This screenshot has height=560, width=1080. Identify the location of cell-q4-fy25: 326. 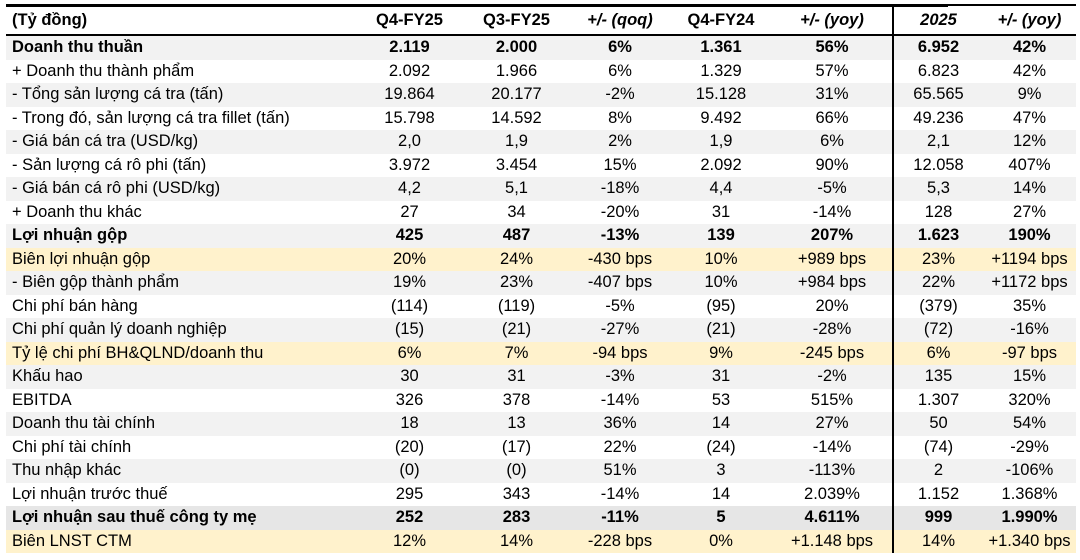
(409, 400).